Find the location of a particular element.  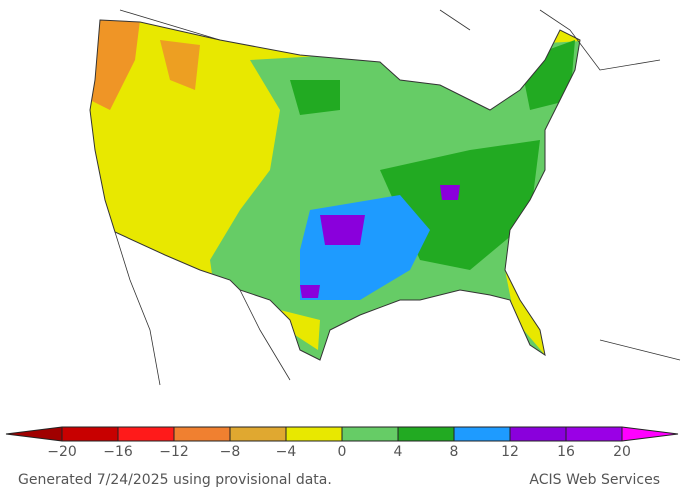

tick-label: 16 is located at coordinates (566, 452).